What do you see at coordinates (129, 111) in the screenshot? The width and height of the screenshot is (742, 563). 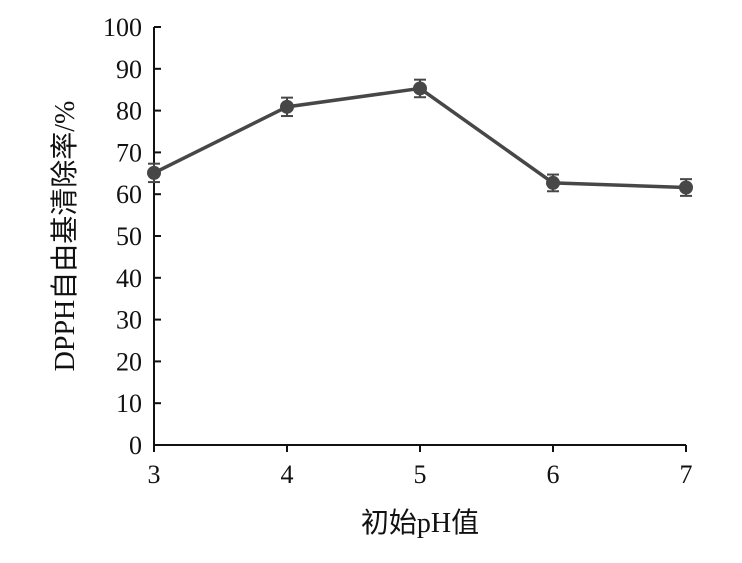 I see `y-tick-label: 80` at bounding box center [129, 111].